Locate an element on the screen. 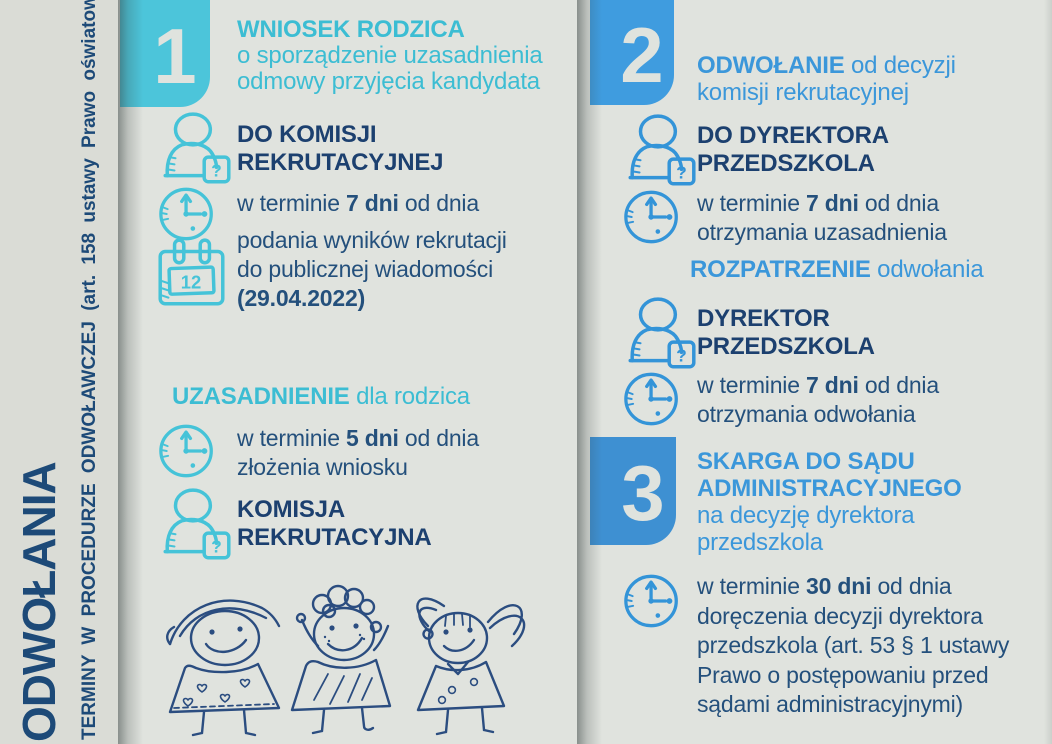 This screenshot has width=1052, height=744. step-1-actor1: DO KOMISJI REKRUTACYJNEJ is located at coordinates (340, 149).